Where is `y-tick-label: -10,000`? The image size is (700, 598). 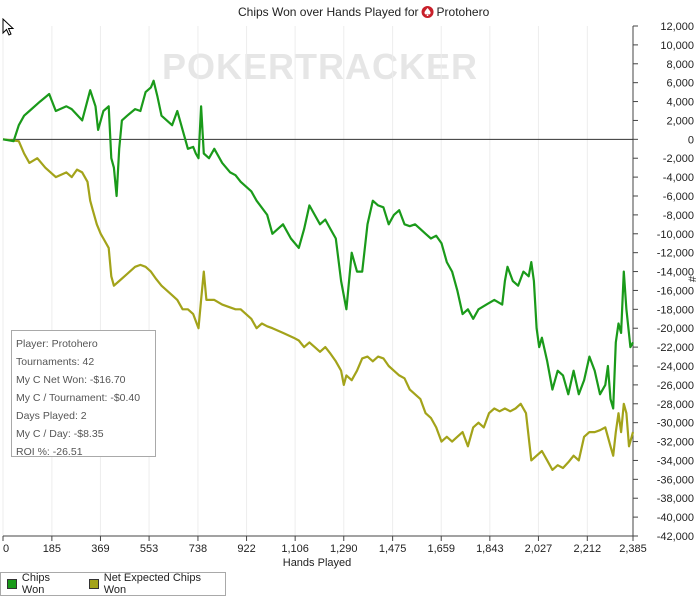
y-tick-label: -10,000 is located at coordinates (675, 235).